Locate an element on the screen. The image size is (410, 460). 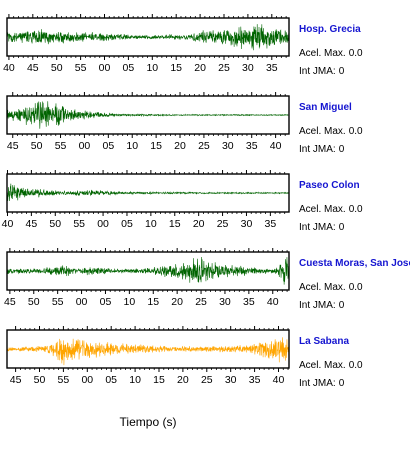
x-axis-label: Tiempo (s) is located at coordinates (148, 422).